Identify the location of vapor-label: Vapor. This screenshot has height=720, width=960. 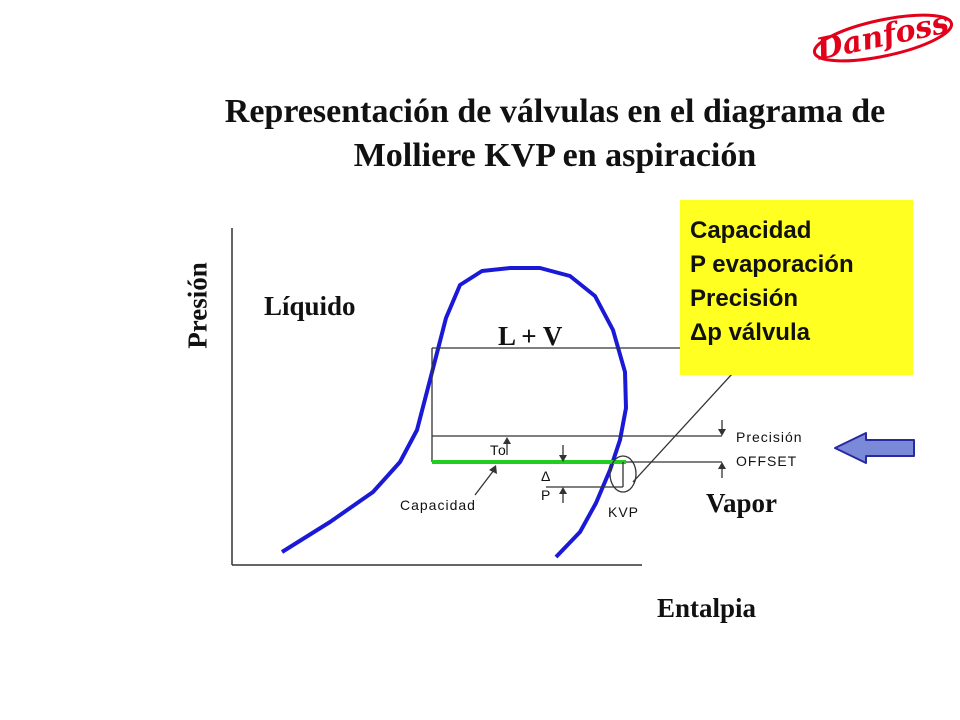
(742, 503).